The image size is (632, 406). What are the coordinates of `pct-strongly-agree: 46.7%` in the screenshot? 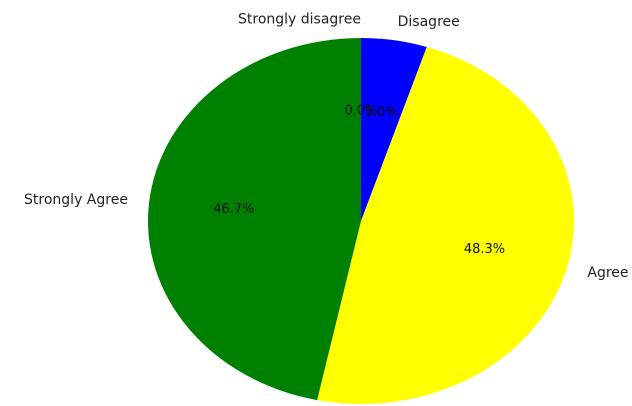 It's located at (233, 209).